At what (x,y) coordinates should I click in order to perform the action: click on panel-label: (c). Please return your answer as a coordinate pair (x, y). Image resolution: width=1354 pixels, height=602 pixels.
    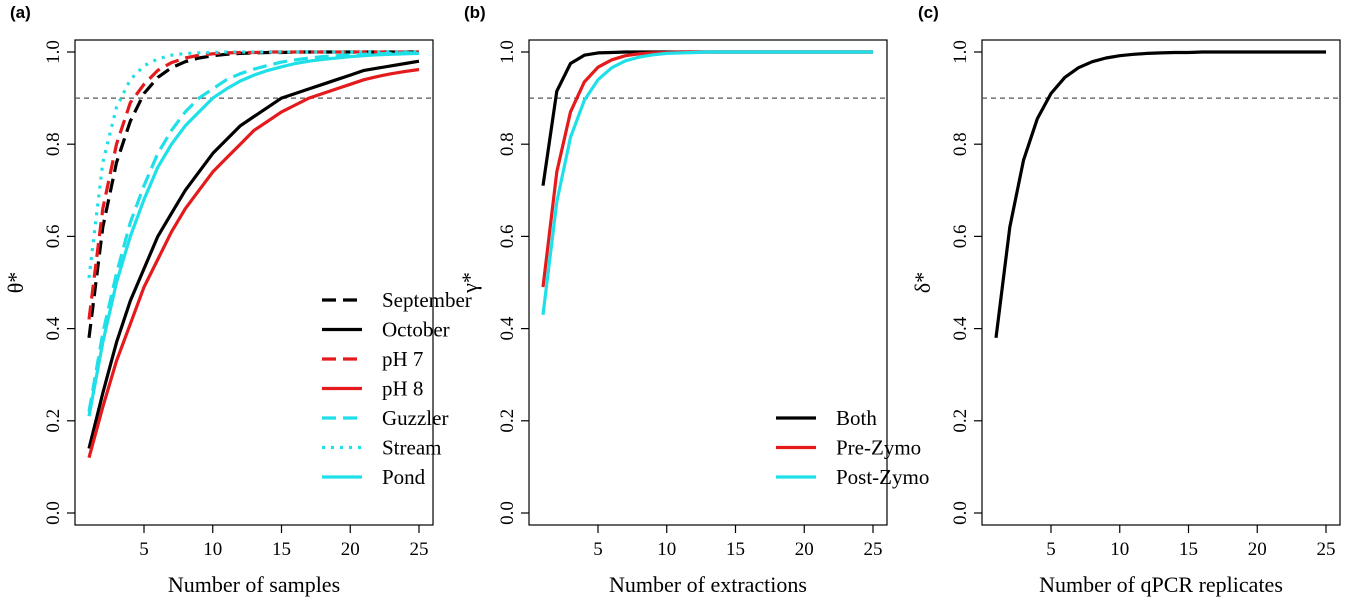
    Looking at the image, I should click on (928, 12).